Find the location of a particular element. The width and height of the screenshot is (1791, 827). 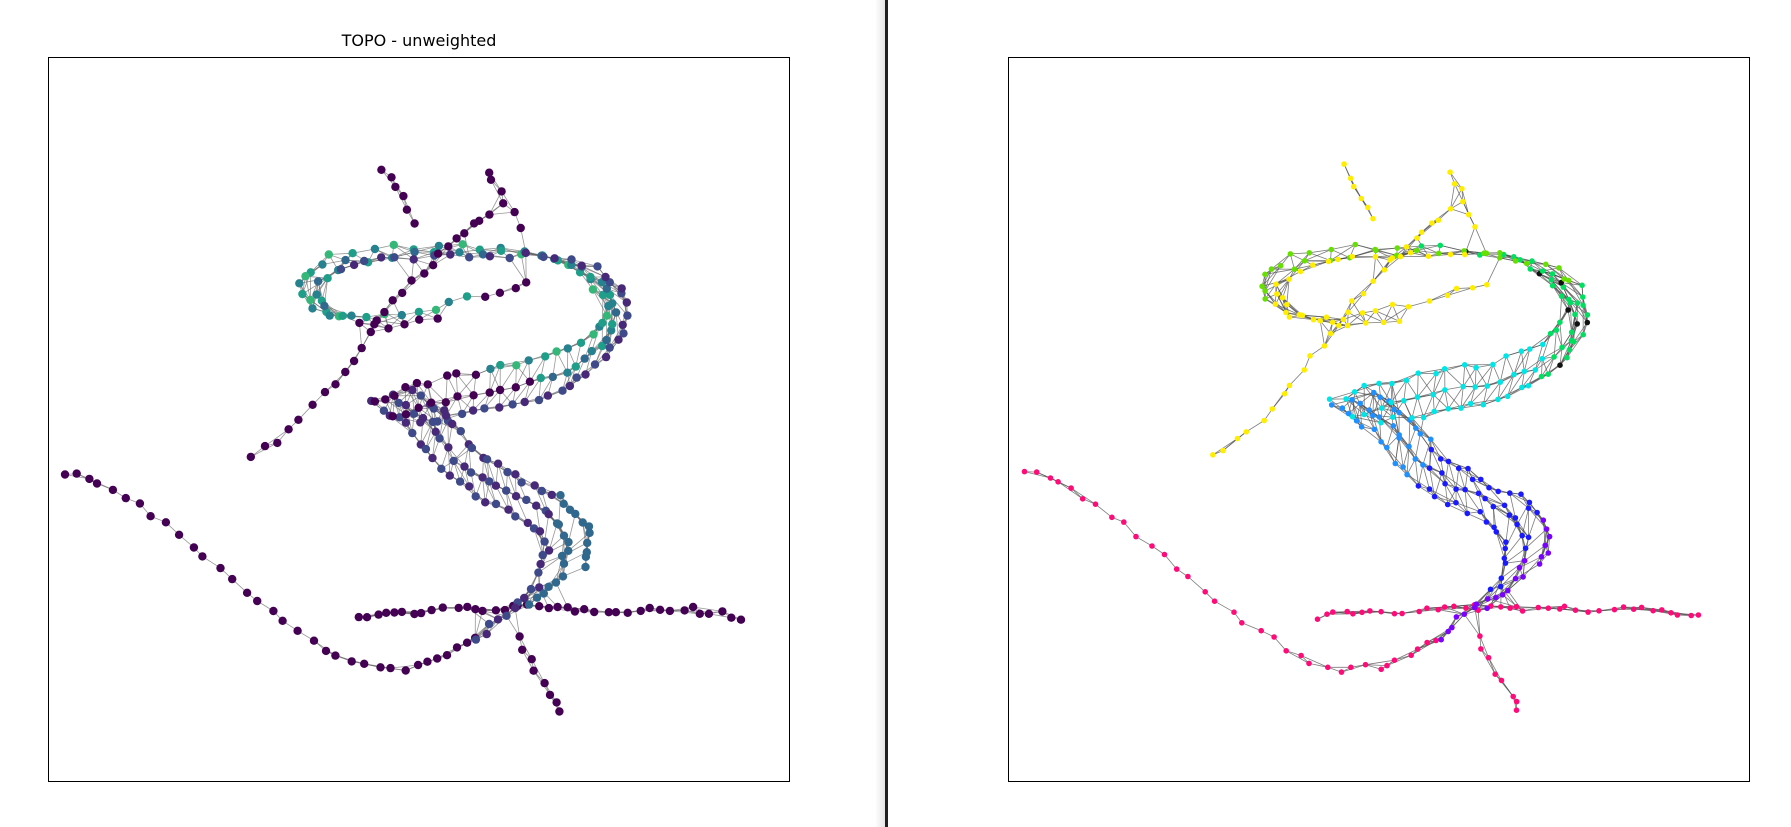

window-divider is located at coordinates (886, 413).